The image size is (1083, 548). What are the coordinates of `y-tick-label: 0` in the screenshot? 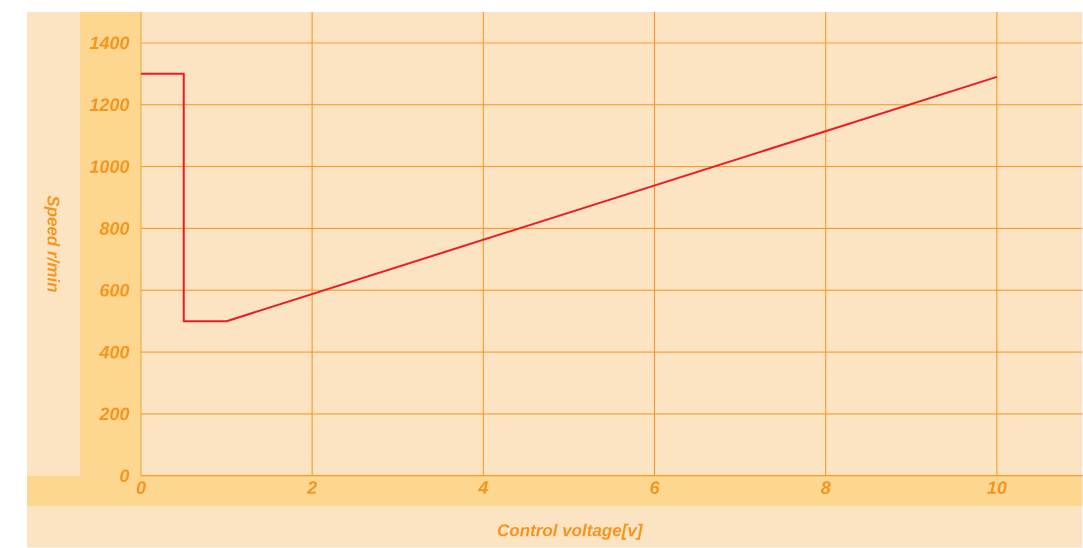 It's located at (125, 476).